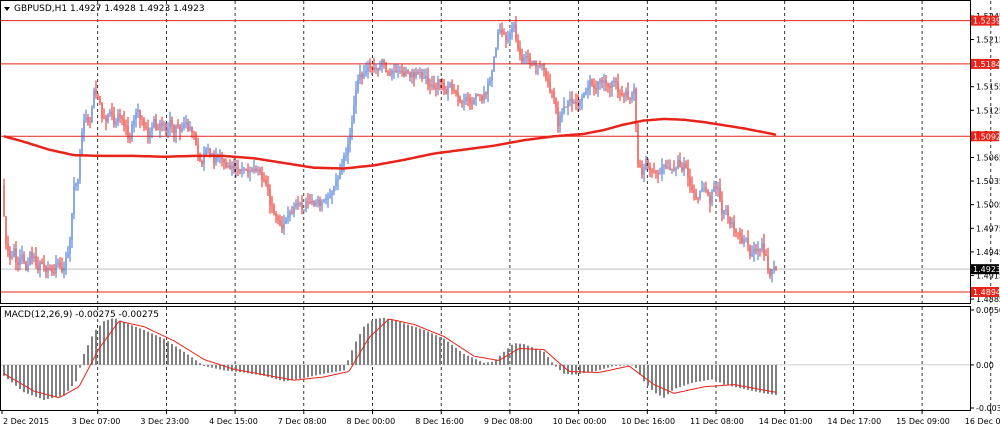 Image resolution: width=1000 pixels, height=430 pixels. What do you see at coordinates (986, 21) in the screenshot?
I see `level-tag-label: 1.5239` at bounding box center [986, 21].